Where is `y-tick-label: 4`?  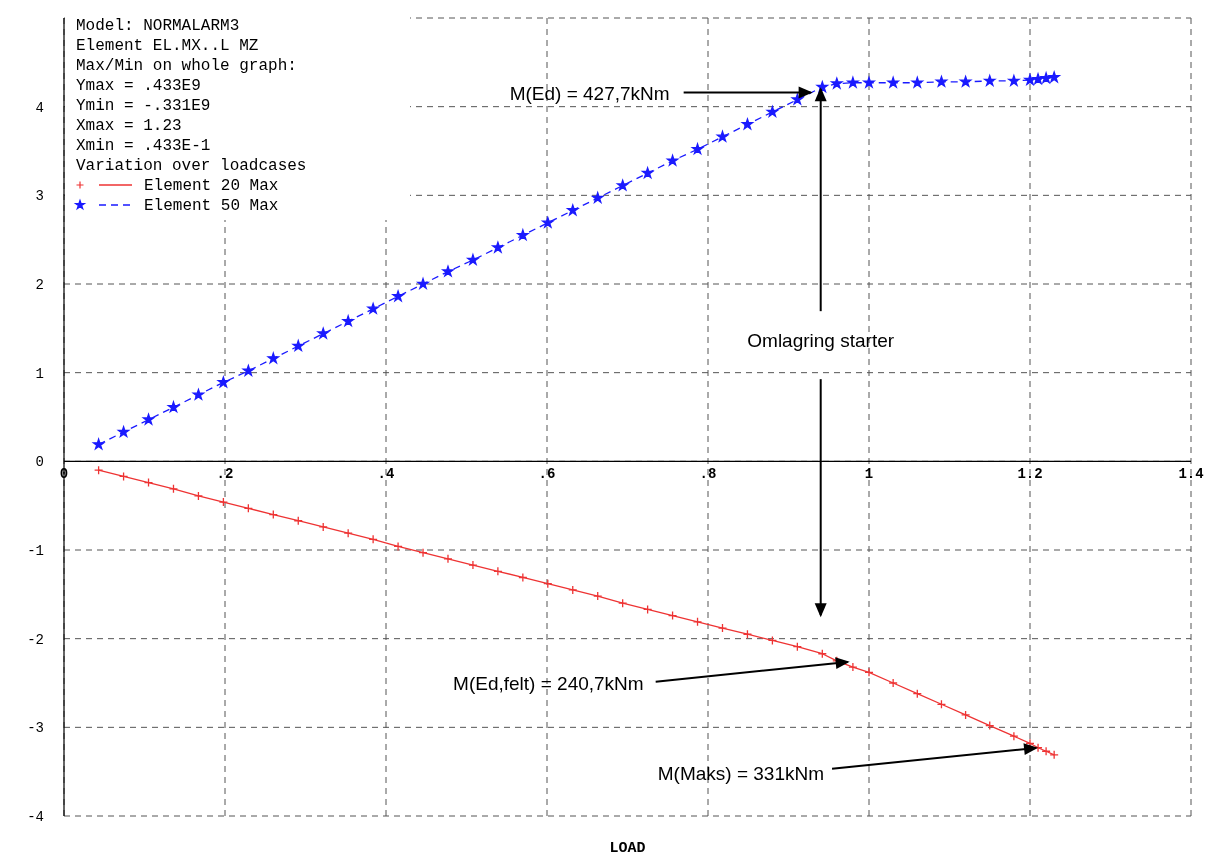 y-tick-label: 4 is located at coordinates (39, 107).